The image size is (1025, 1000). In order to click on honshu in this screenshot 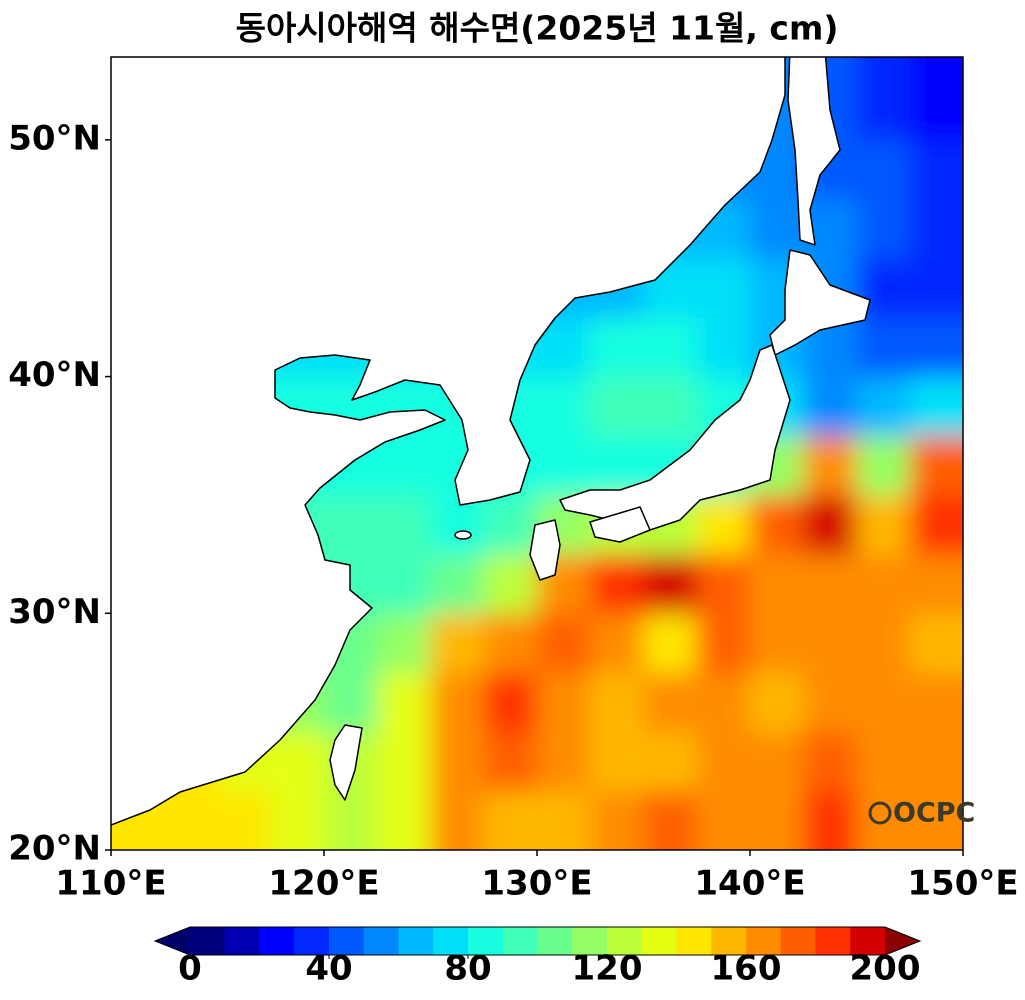, I will do `click(675, 437)`.